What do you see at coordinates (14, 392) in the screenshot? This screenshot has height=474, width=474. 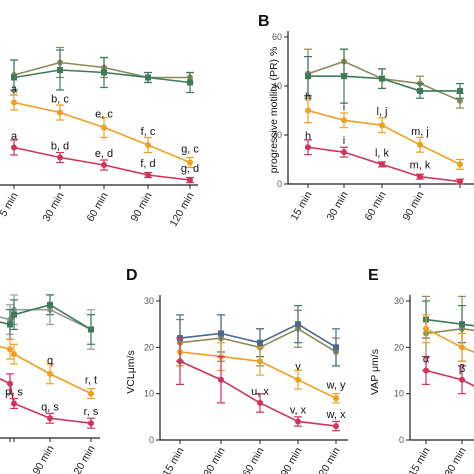 I see `significance-label: p, s` at bounding box center [14, 392].